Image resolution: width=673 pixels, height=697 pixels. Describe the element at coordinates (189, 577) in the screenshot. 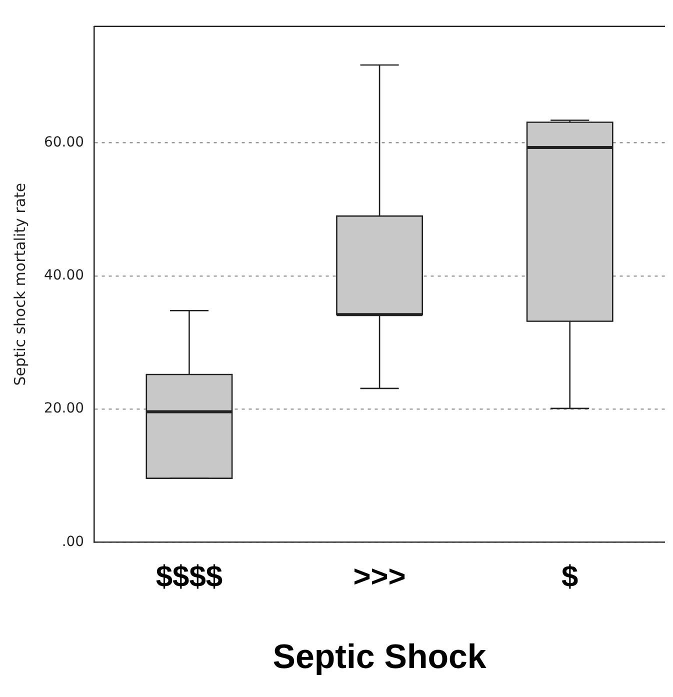

I see `x-tick-label: $$$$` at that location.